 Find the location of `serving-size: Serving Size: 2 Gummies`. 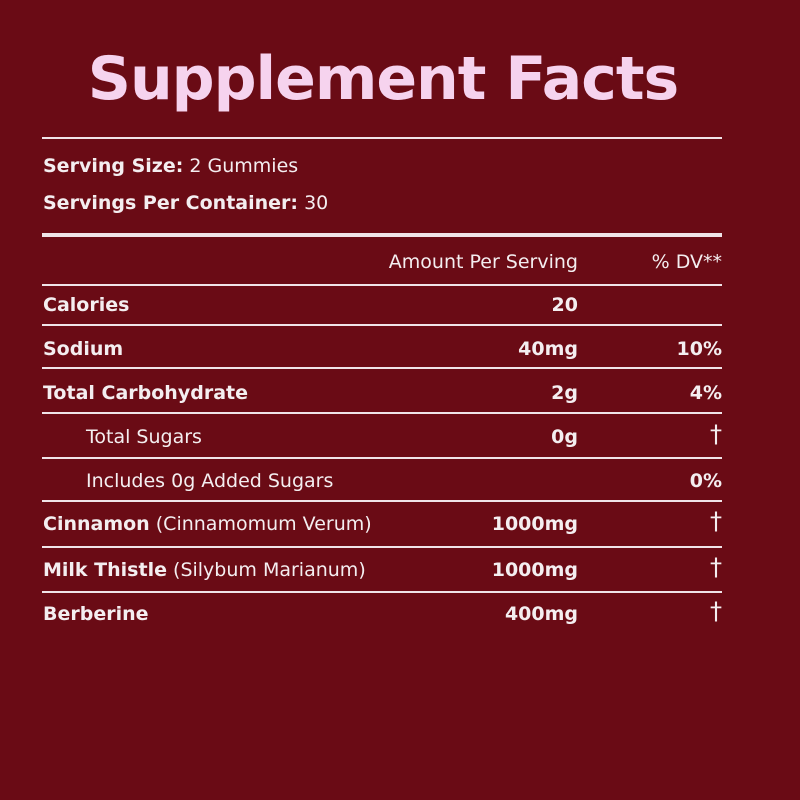

serving-size: Serving Size: 2 Gummies is located at coordinates (170, 166).